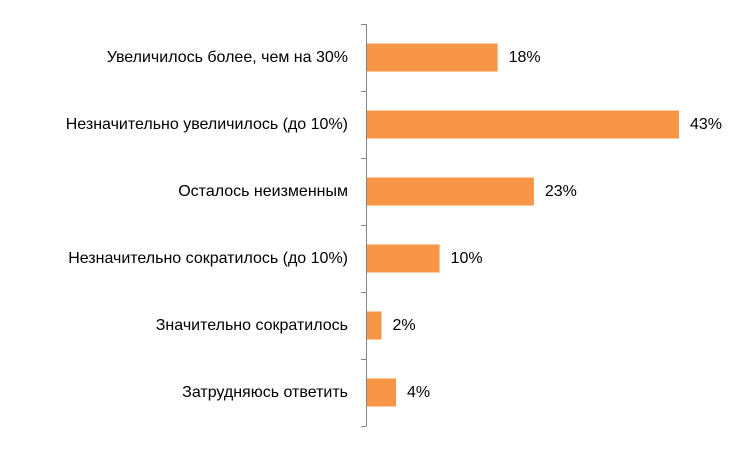 This screenshot has height=451, width=751. Describe the element at coordinates (467, 258) in the screenshot. I see `data-label: 10%` at that location.